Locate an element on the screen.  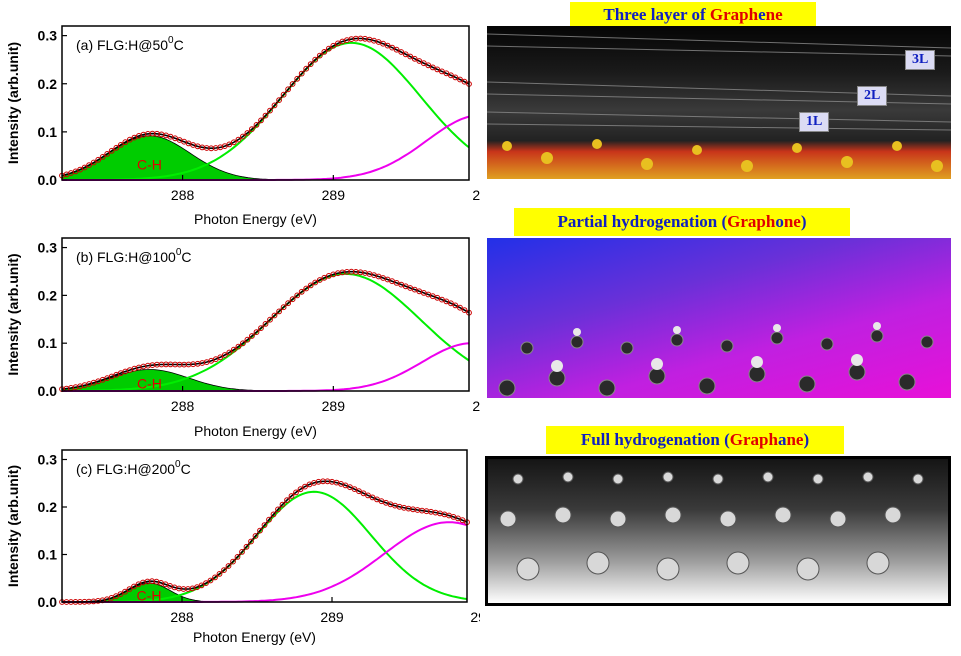
layer-tag-2l: 2L is located at coordinates (872, 96).